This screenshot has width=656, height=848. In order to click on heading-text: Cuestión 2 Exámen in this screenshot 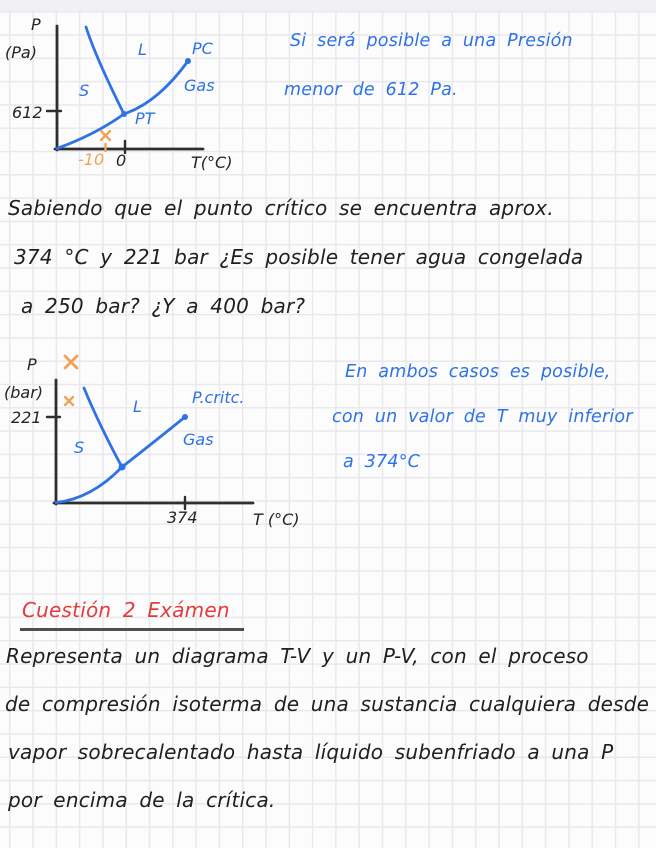, I will do `click(132, 614)`.